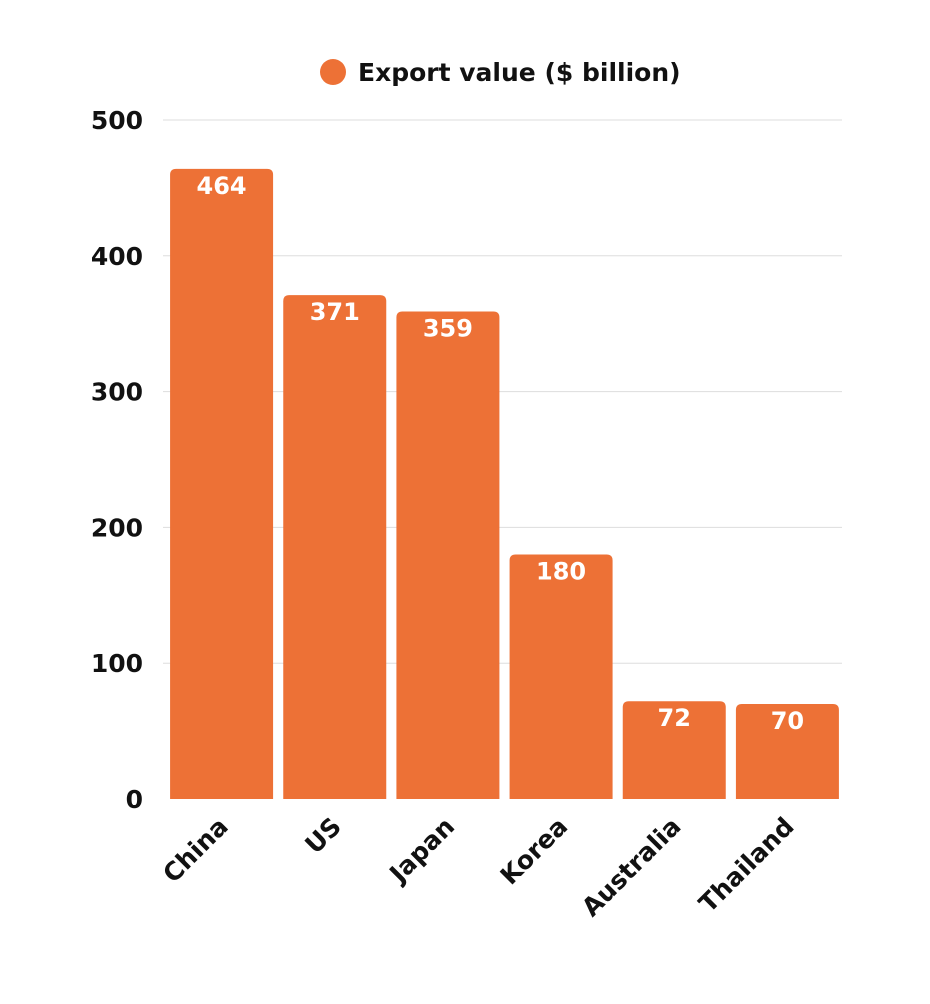 The width and height of the screenshot is (930, 1004). I want to click on x-tick-label: Australia, so click(631, 867).